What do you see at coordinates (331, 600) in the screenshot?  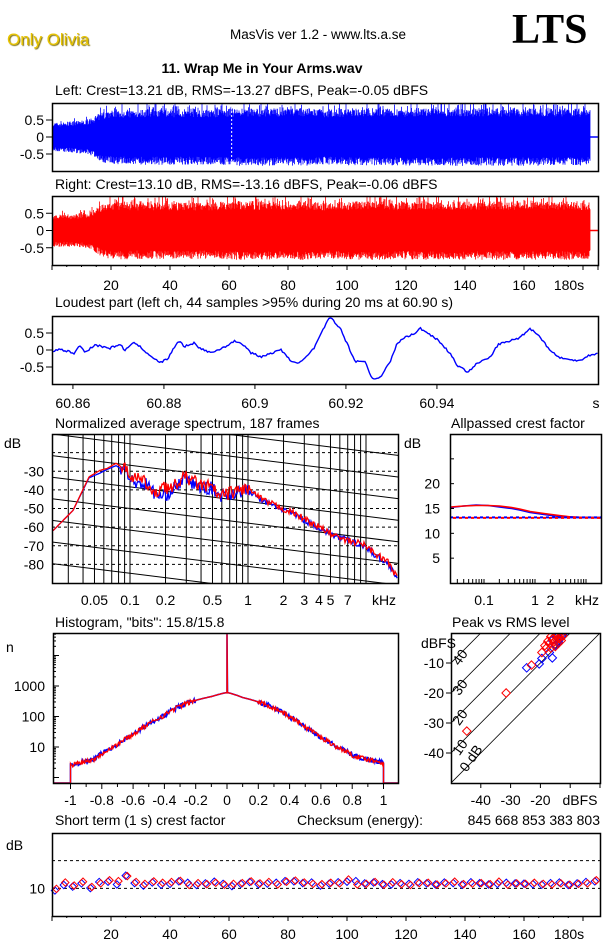 I see `x-tick-label: 5` at bounding box center [331, 600].